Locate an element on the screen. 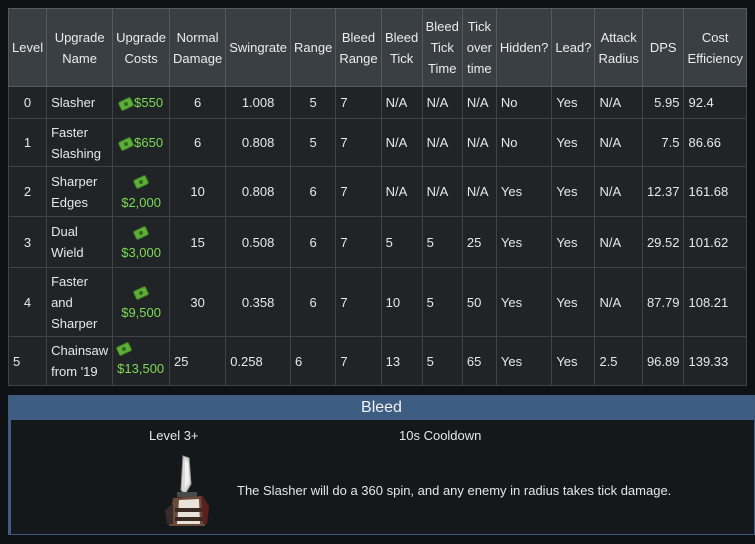  cost-cell: $9,500 is located at coordinates (141, 302).